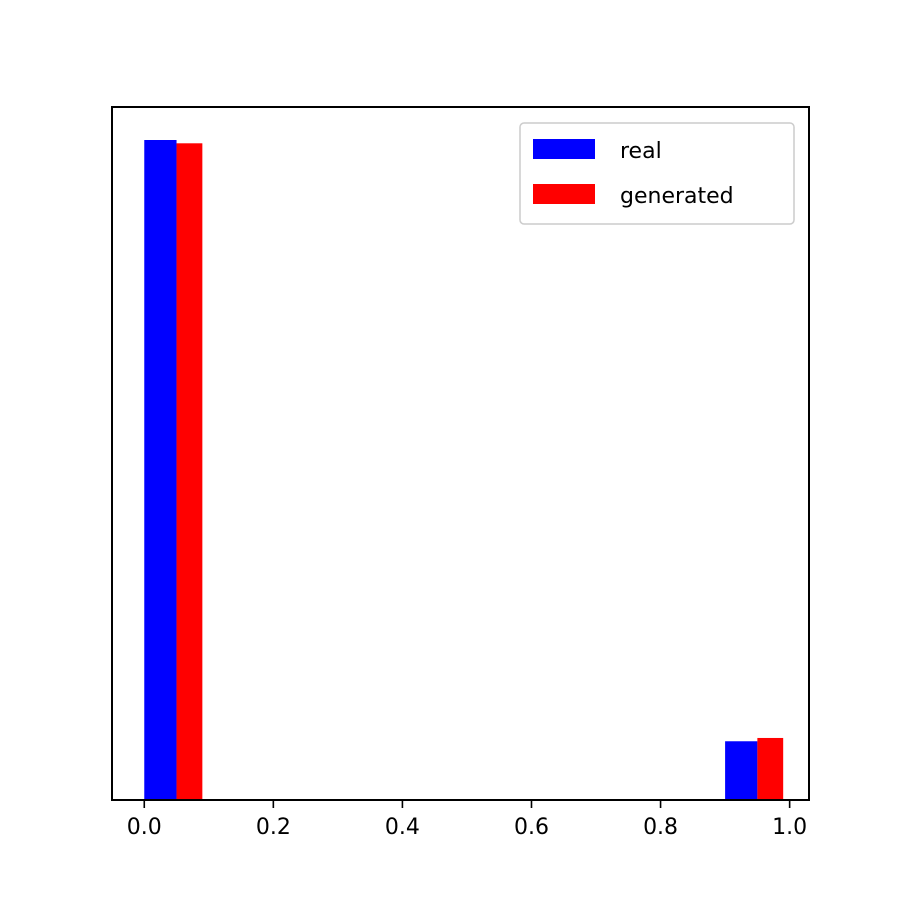  What do you see at coordinates (564, 194) in the screenshot?
I see `legend-swatch-generated` at bounding box center [564, 194].